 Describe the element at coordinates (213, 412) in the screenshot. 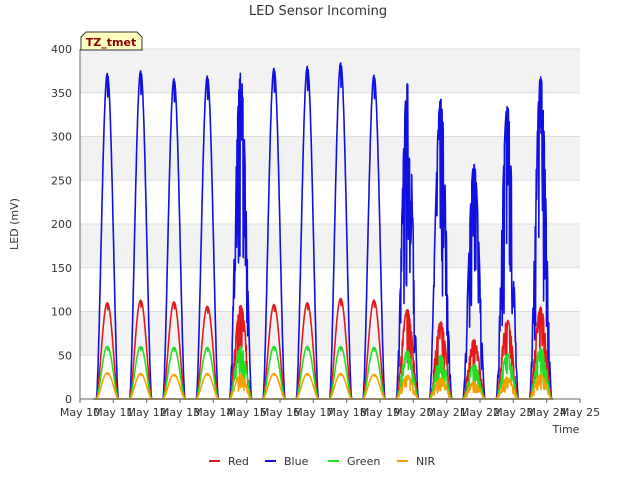

I see `x-tick-label: May 14` at that location.